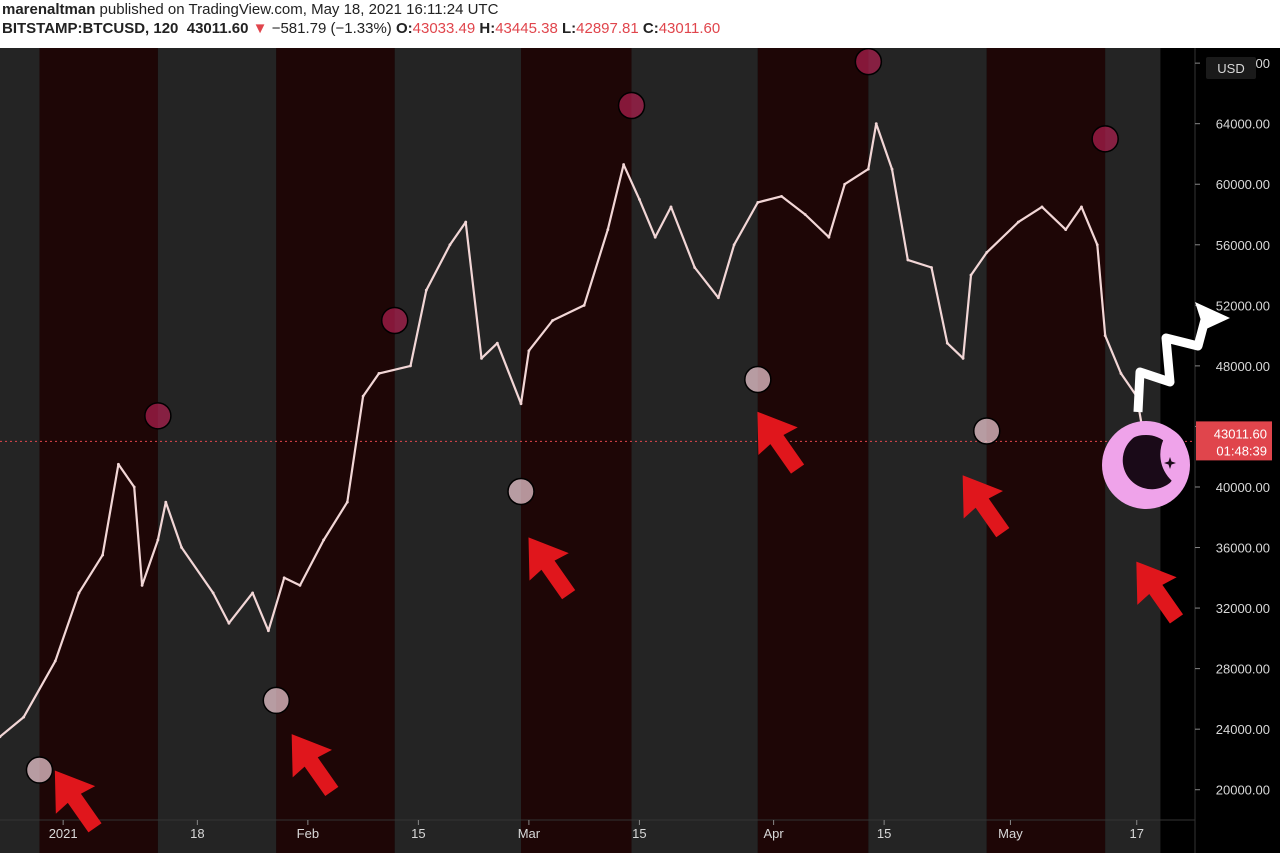  Describe the element at coordinates (1212, 316) in the screenshot. I see `uptrend-arrowhead` at that location.